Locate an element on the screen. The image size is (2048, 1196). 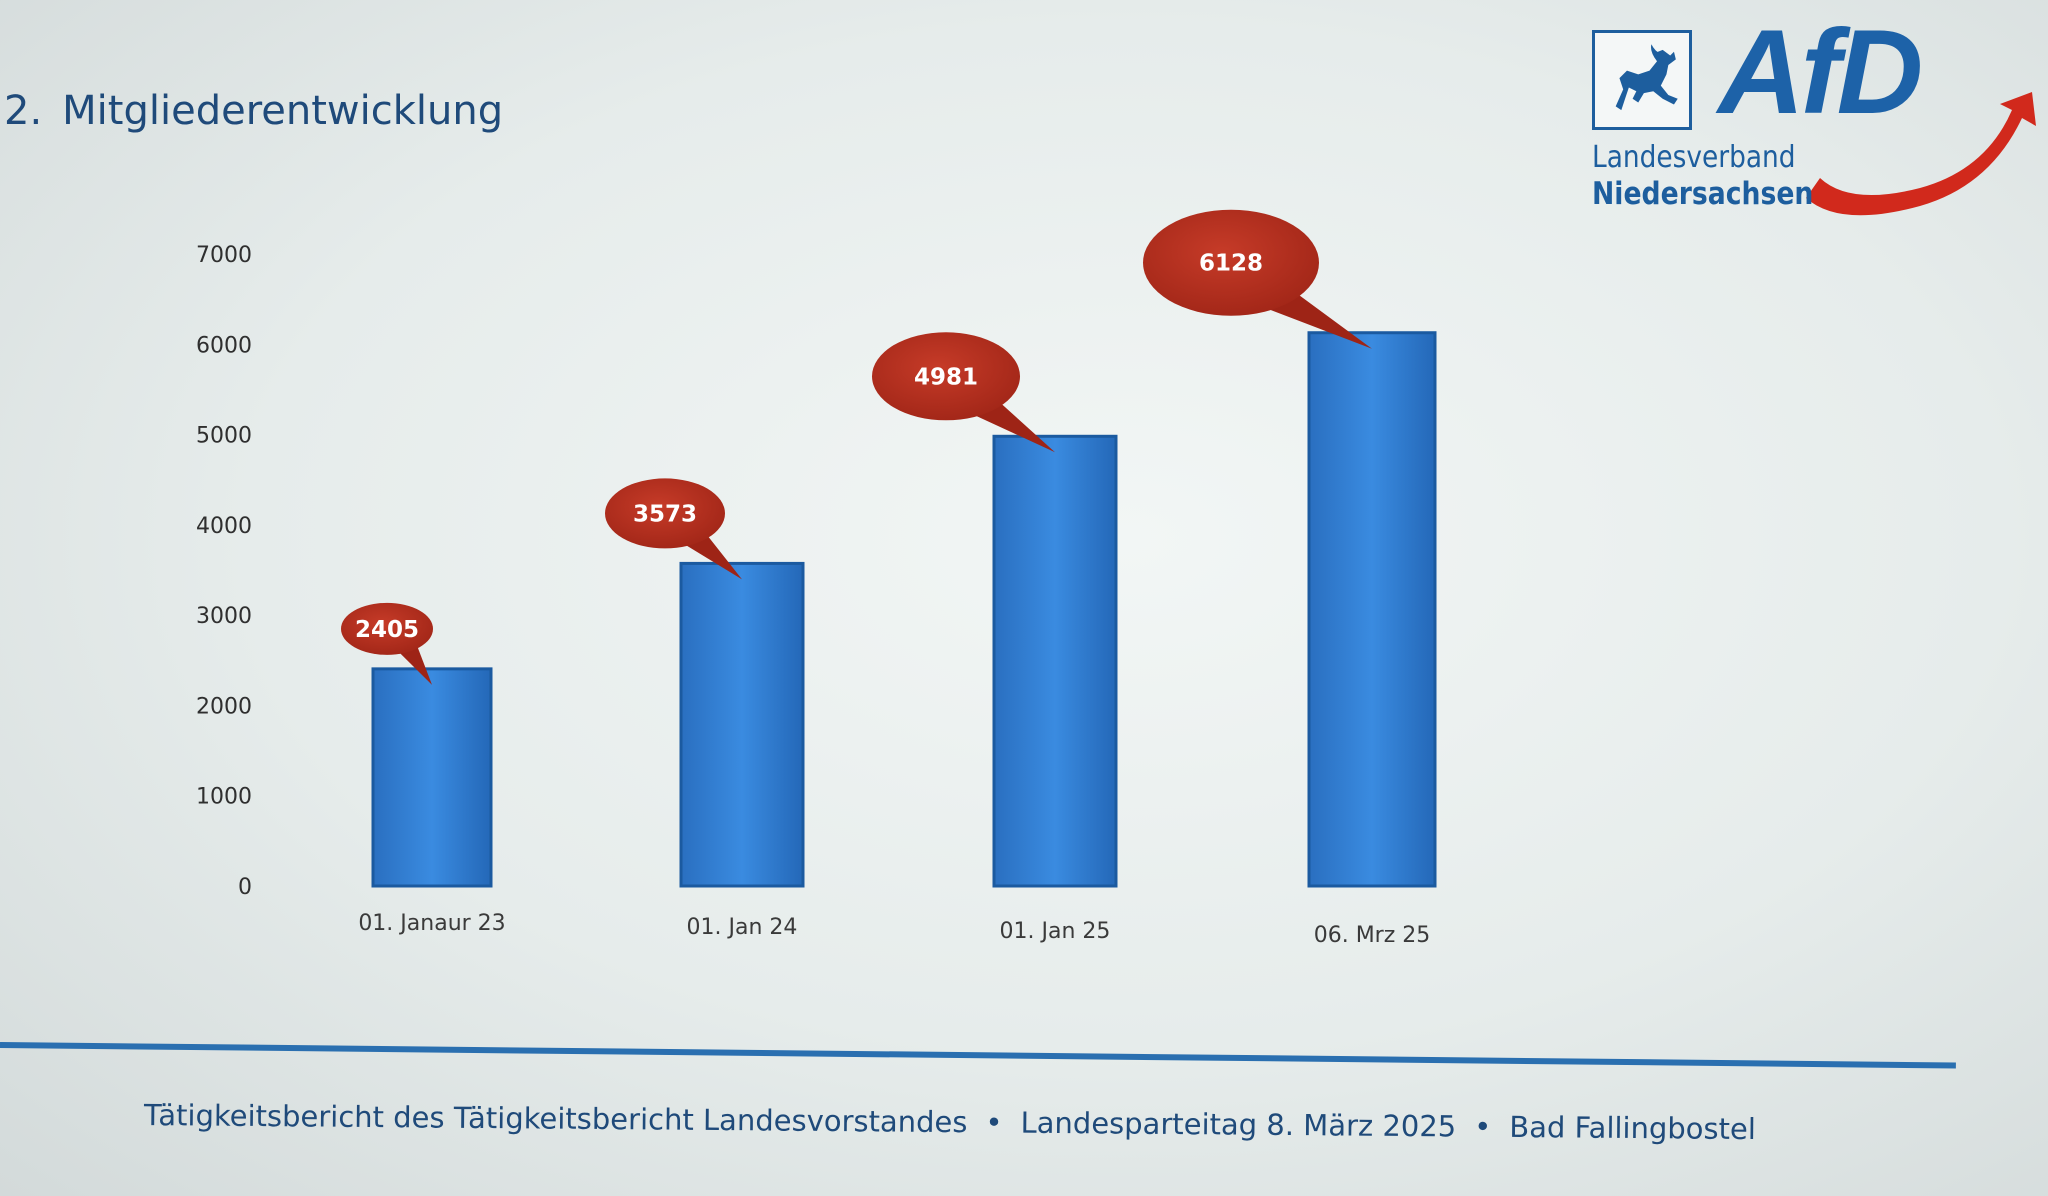
x-tick-label: 06. Mrz 25 is located at coordinates (1372, 935).